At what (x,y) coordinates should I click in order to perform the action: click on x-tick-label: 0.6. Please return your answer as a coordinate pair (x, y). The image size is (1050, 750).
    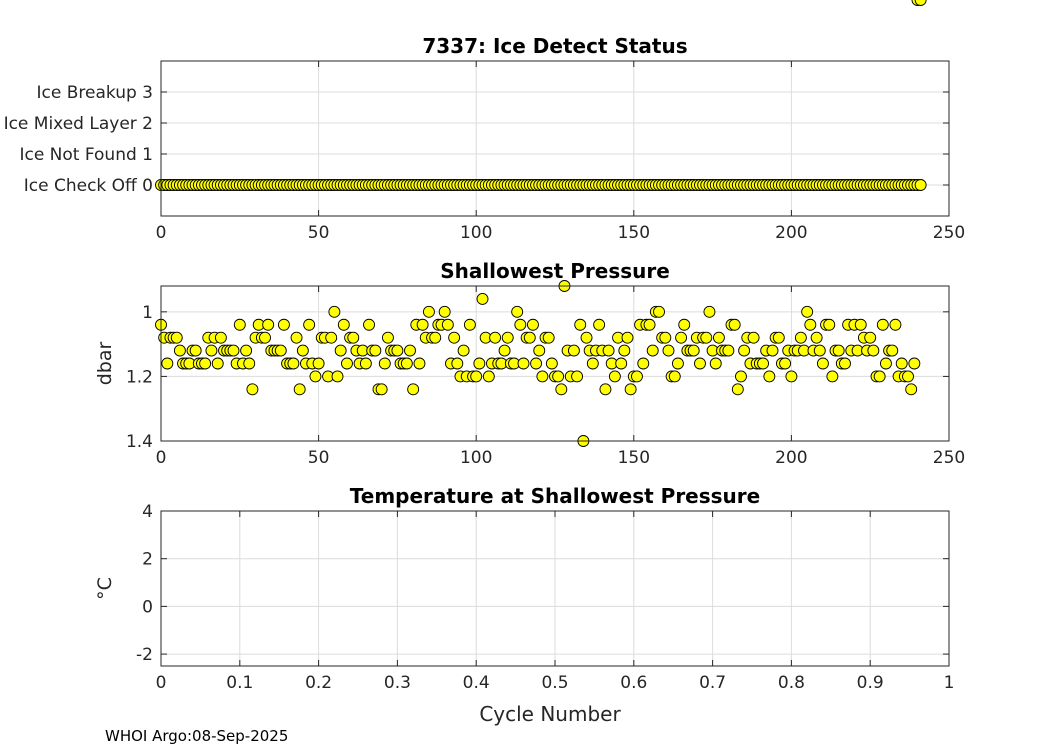
    Looking at the image, I should click on (633, 683).